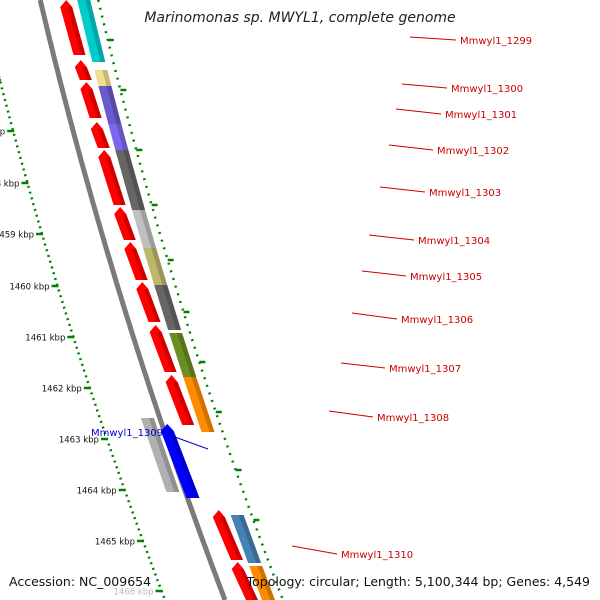 This screenshot has height=600, width=600. I want to click on map-title: Marinomonas sp. MWYL1, complete genome, so click(300, 18).